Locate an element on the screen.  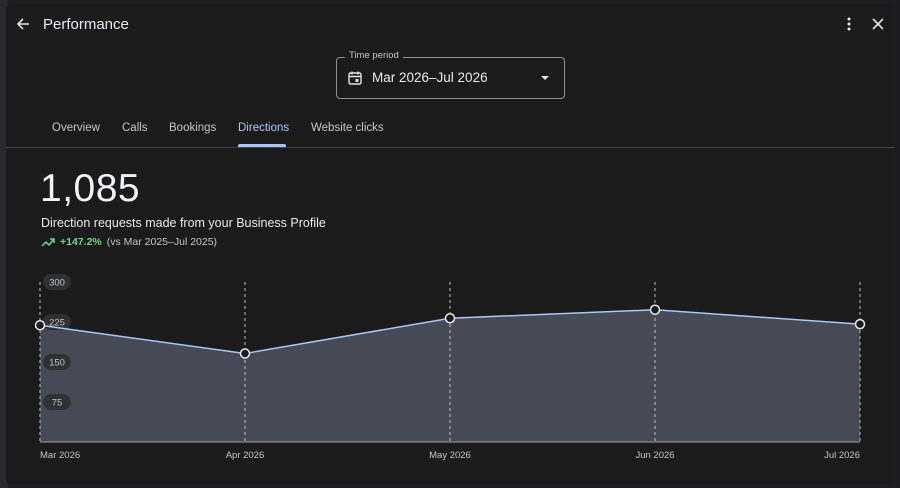
more-options-button is located at coordinates (849, 24).